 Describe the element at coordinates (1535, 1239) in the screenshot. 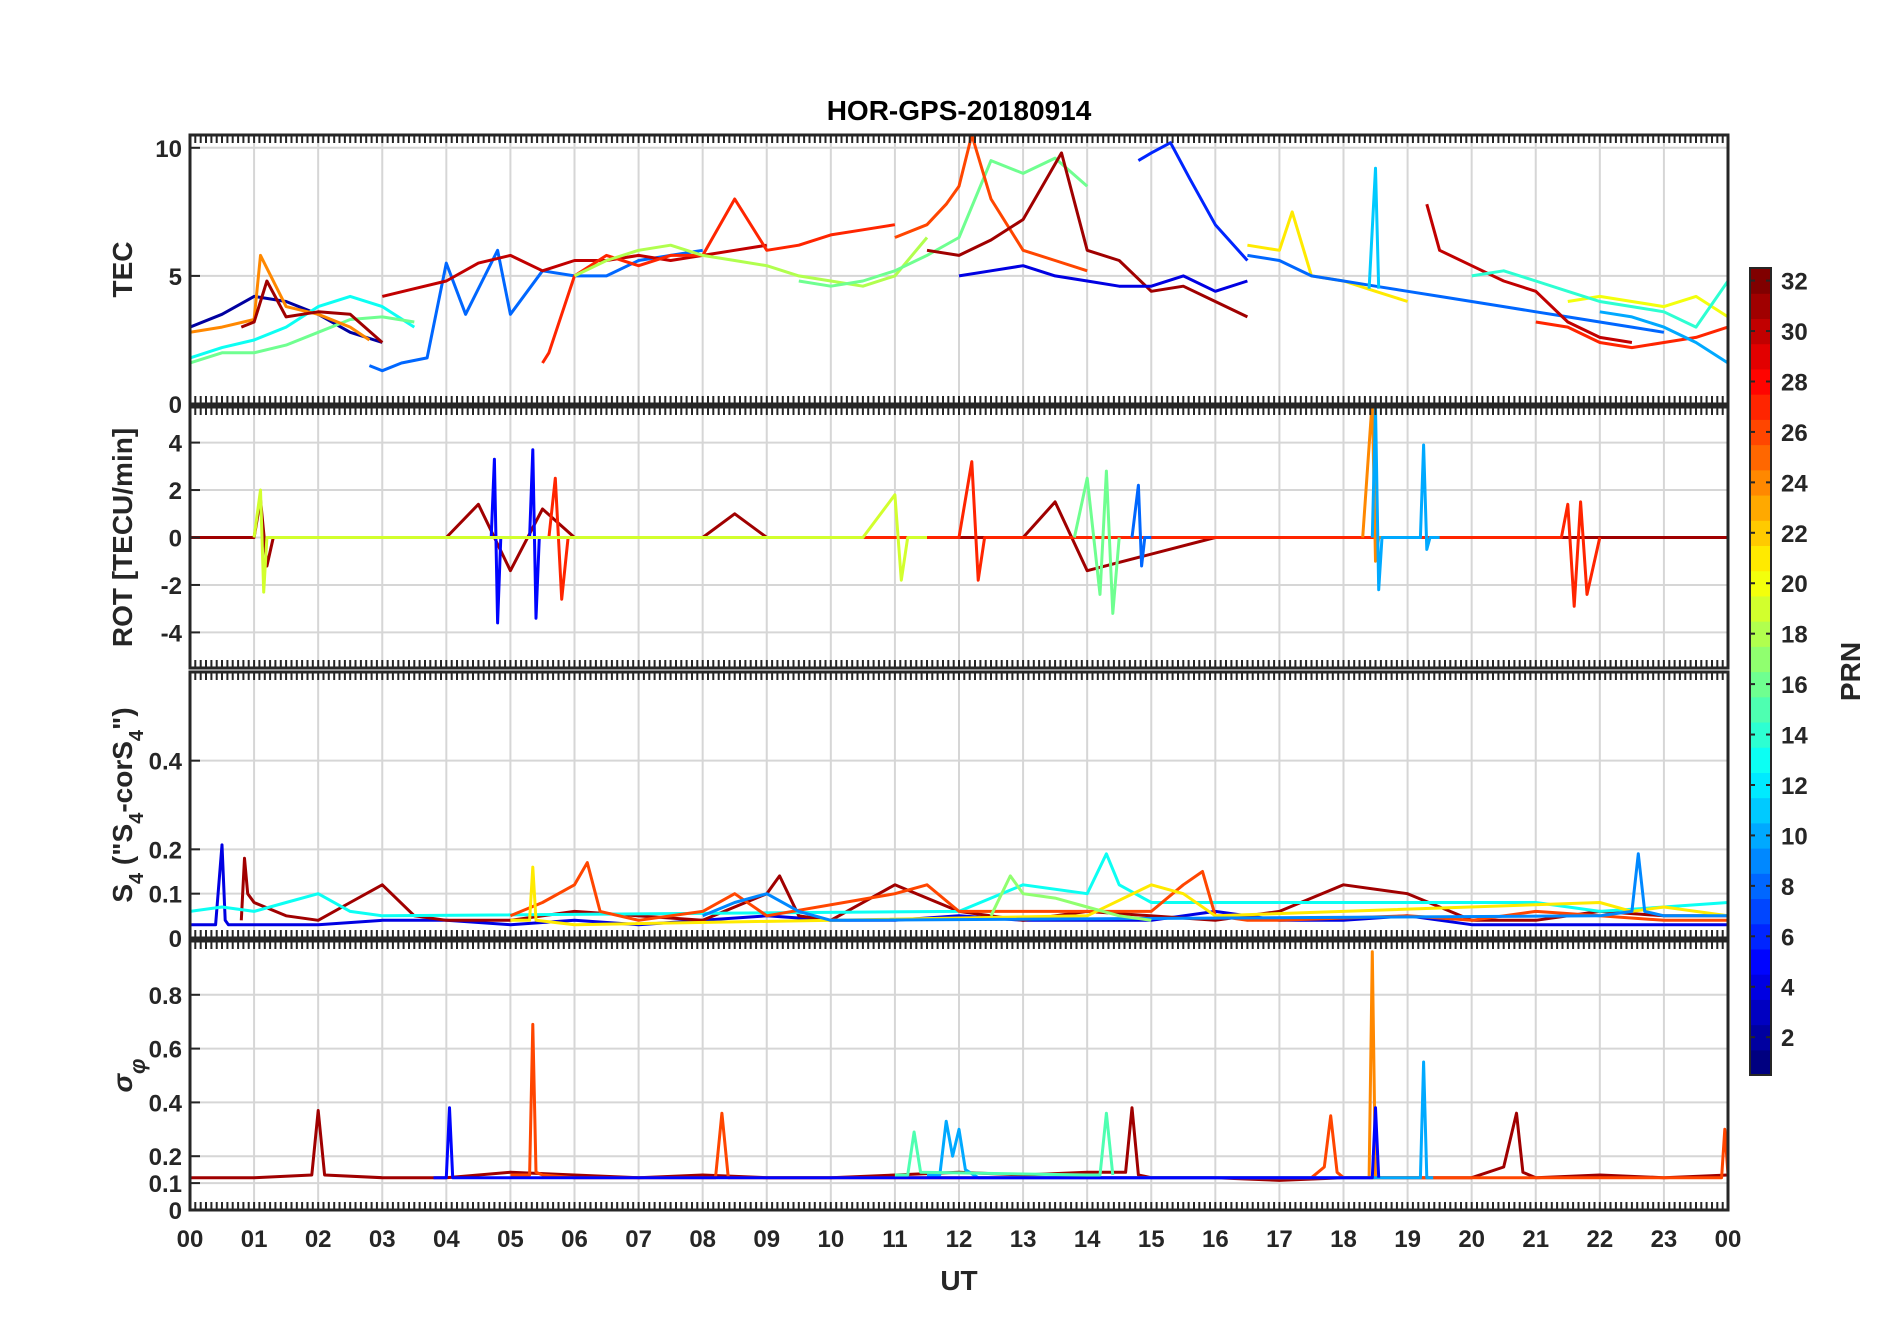

I see `x-tick-label: 21` at that location.